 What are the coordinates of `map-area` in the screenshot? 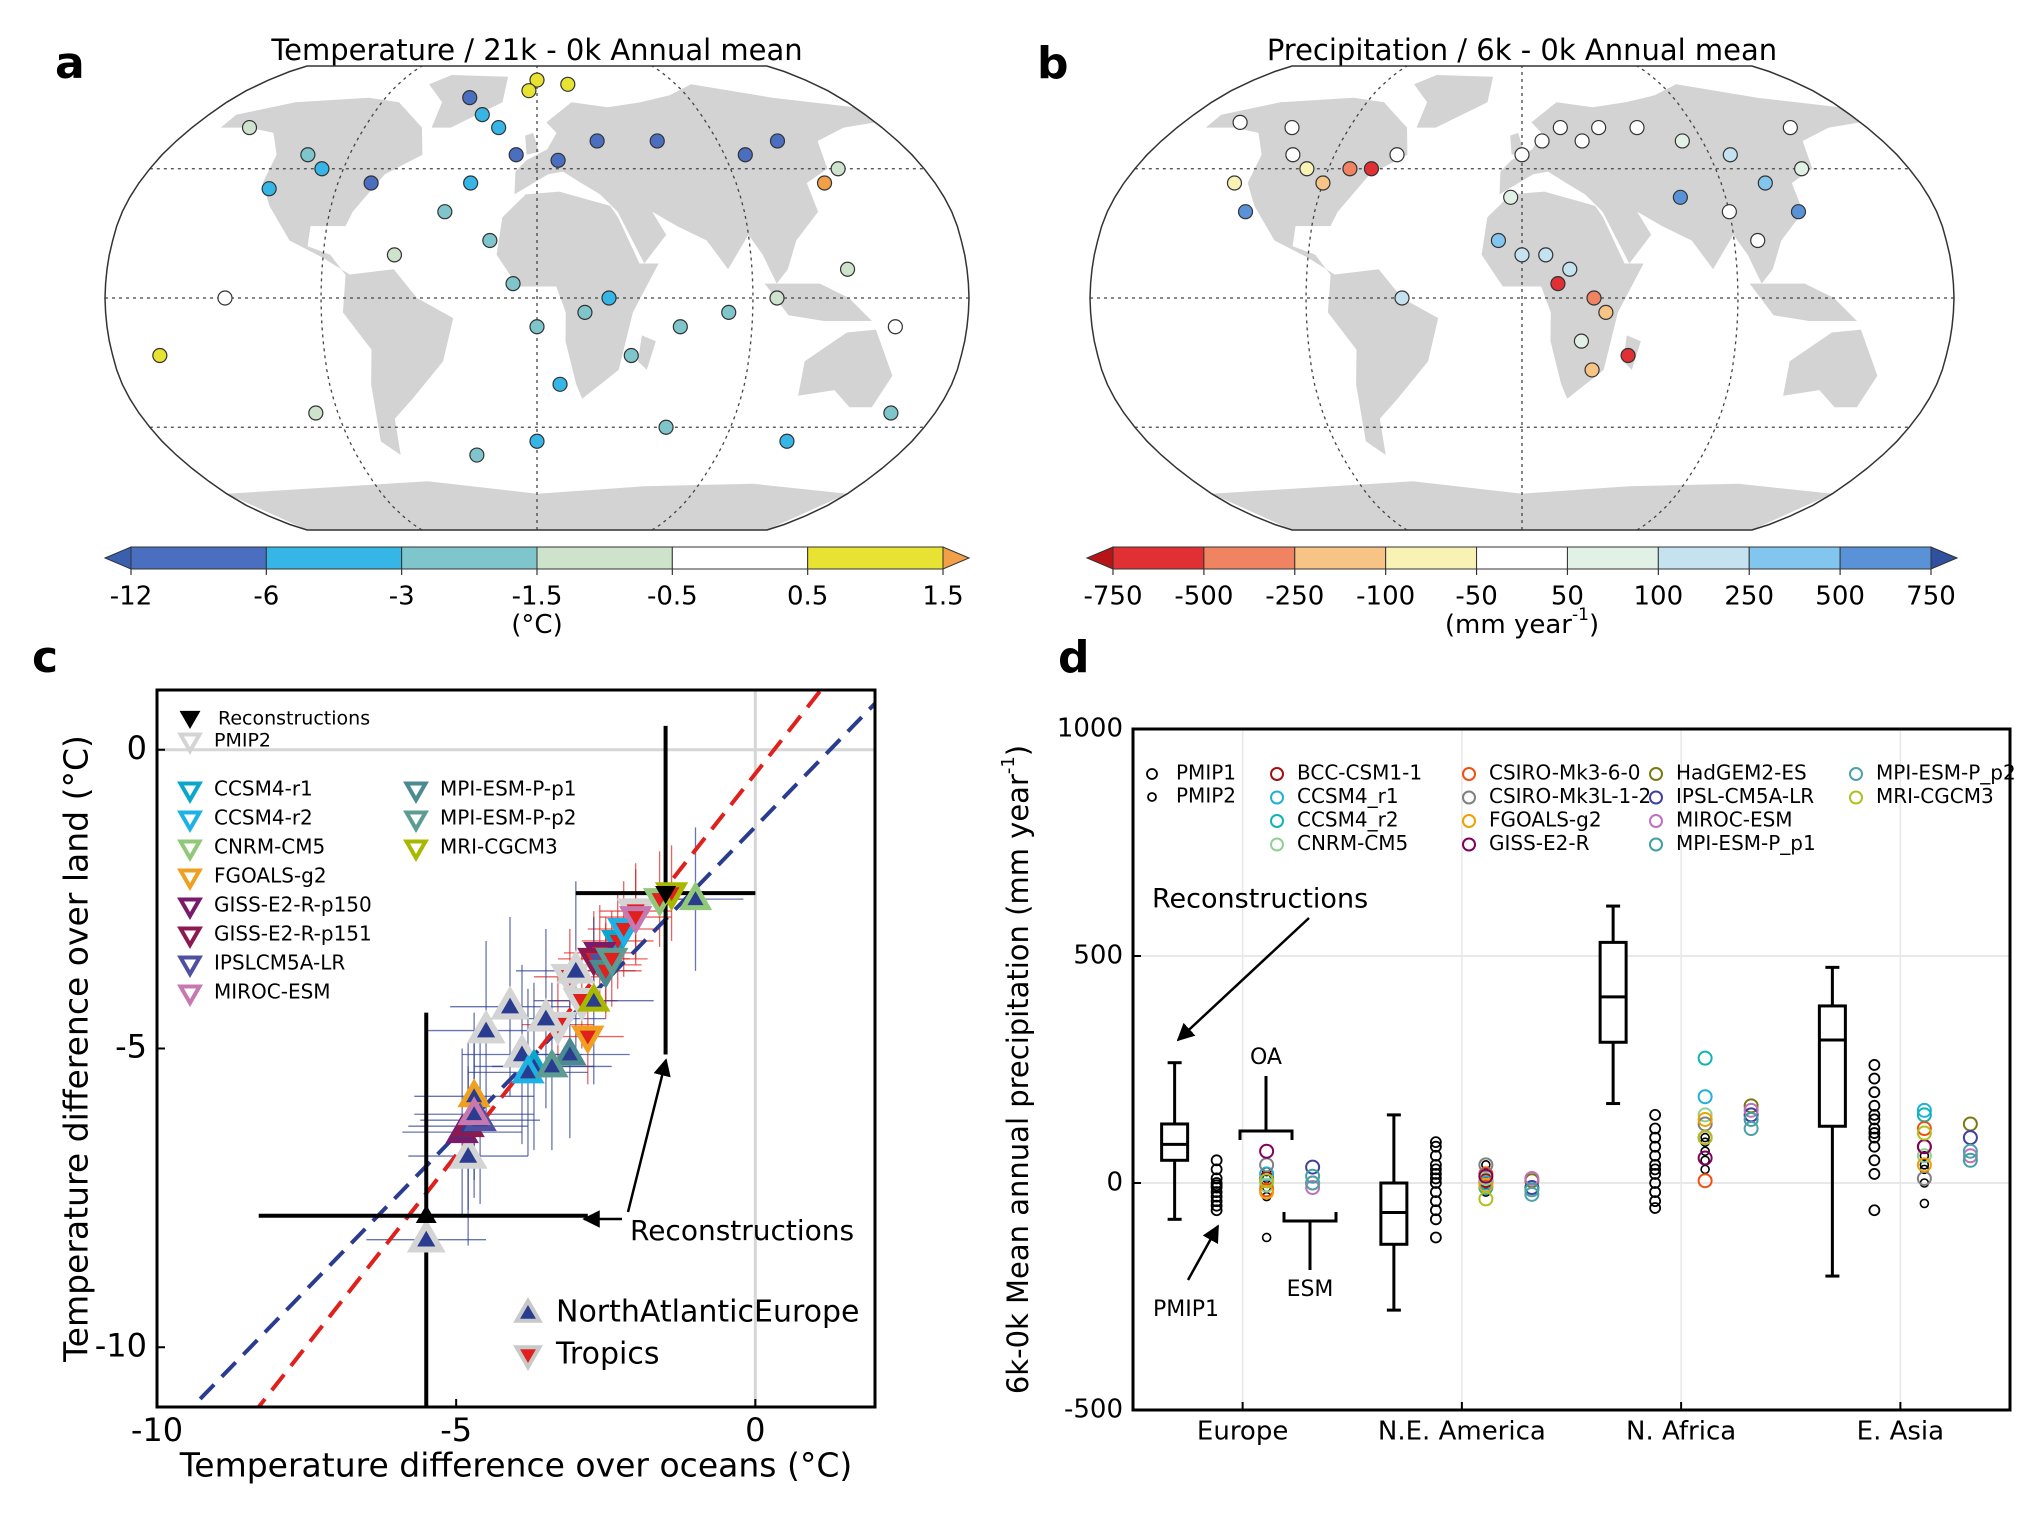 It's located at (1522, 298).